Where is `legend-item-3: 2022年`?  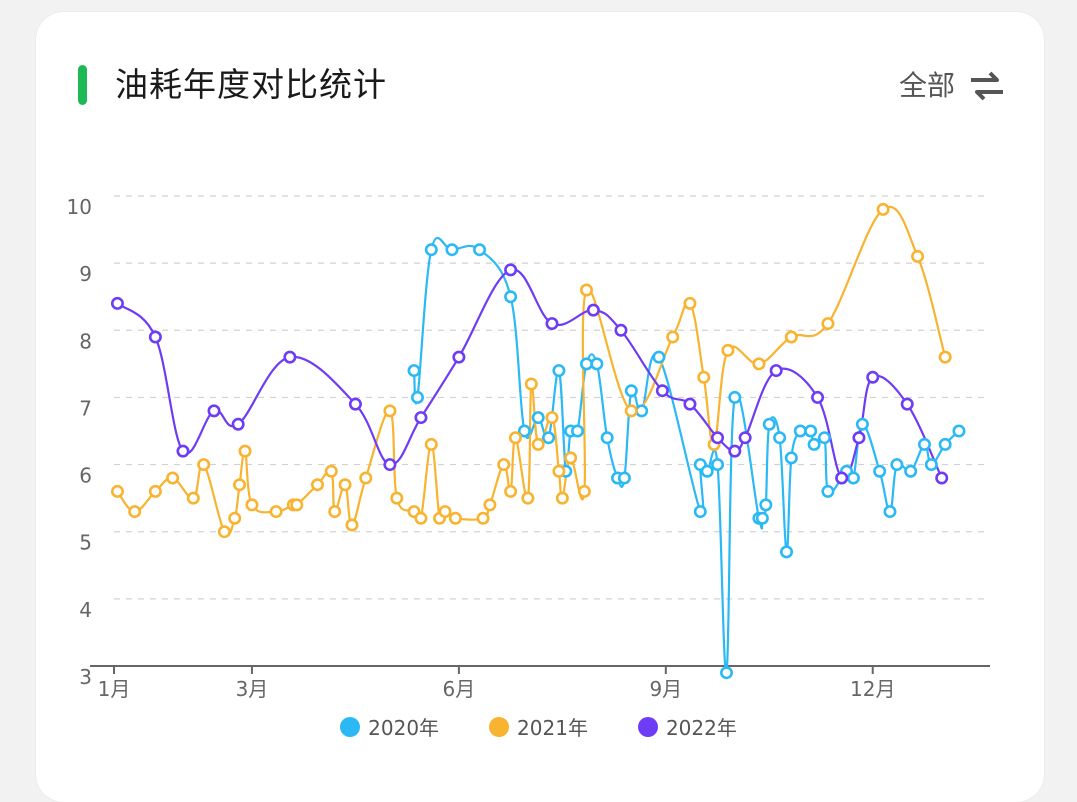 legend-item-3: 2022年 is located at coordinates (687, 726).